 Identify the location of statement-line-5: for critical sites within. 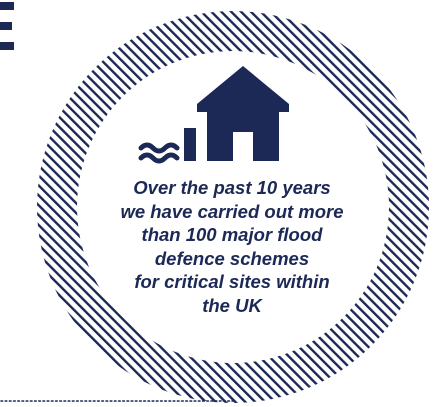
(232, 282).